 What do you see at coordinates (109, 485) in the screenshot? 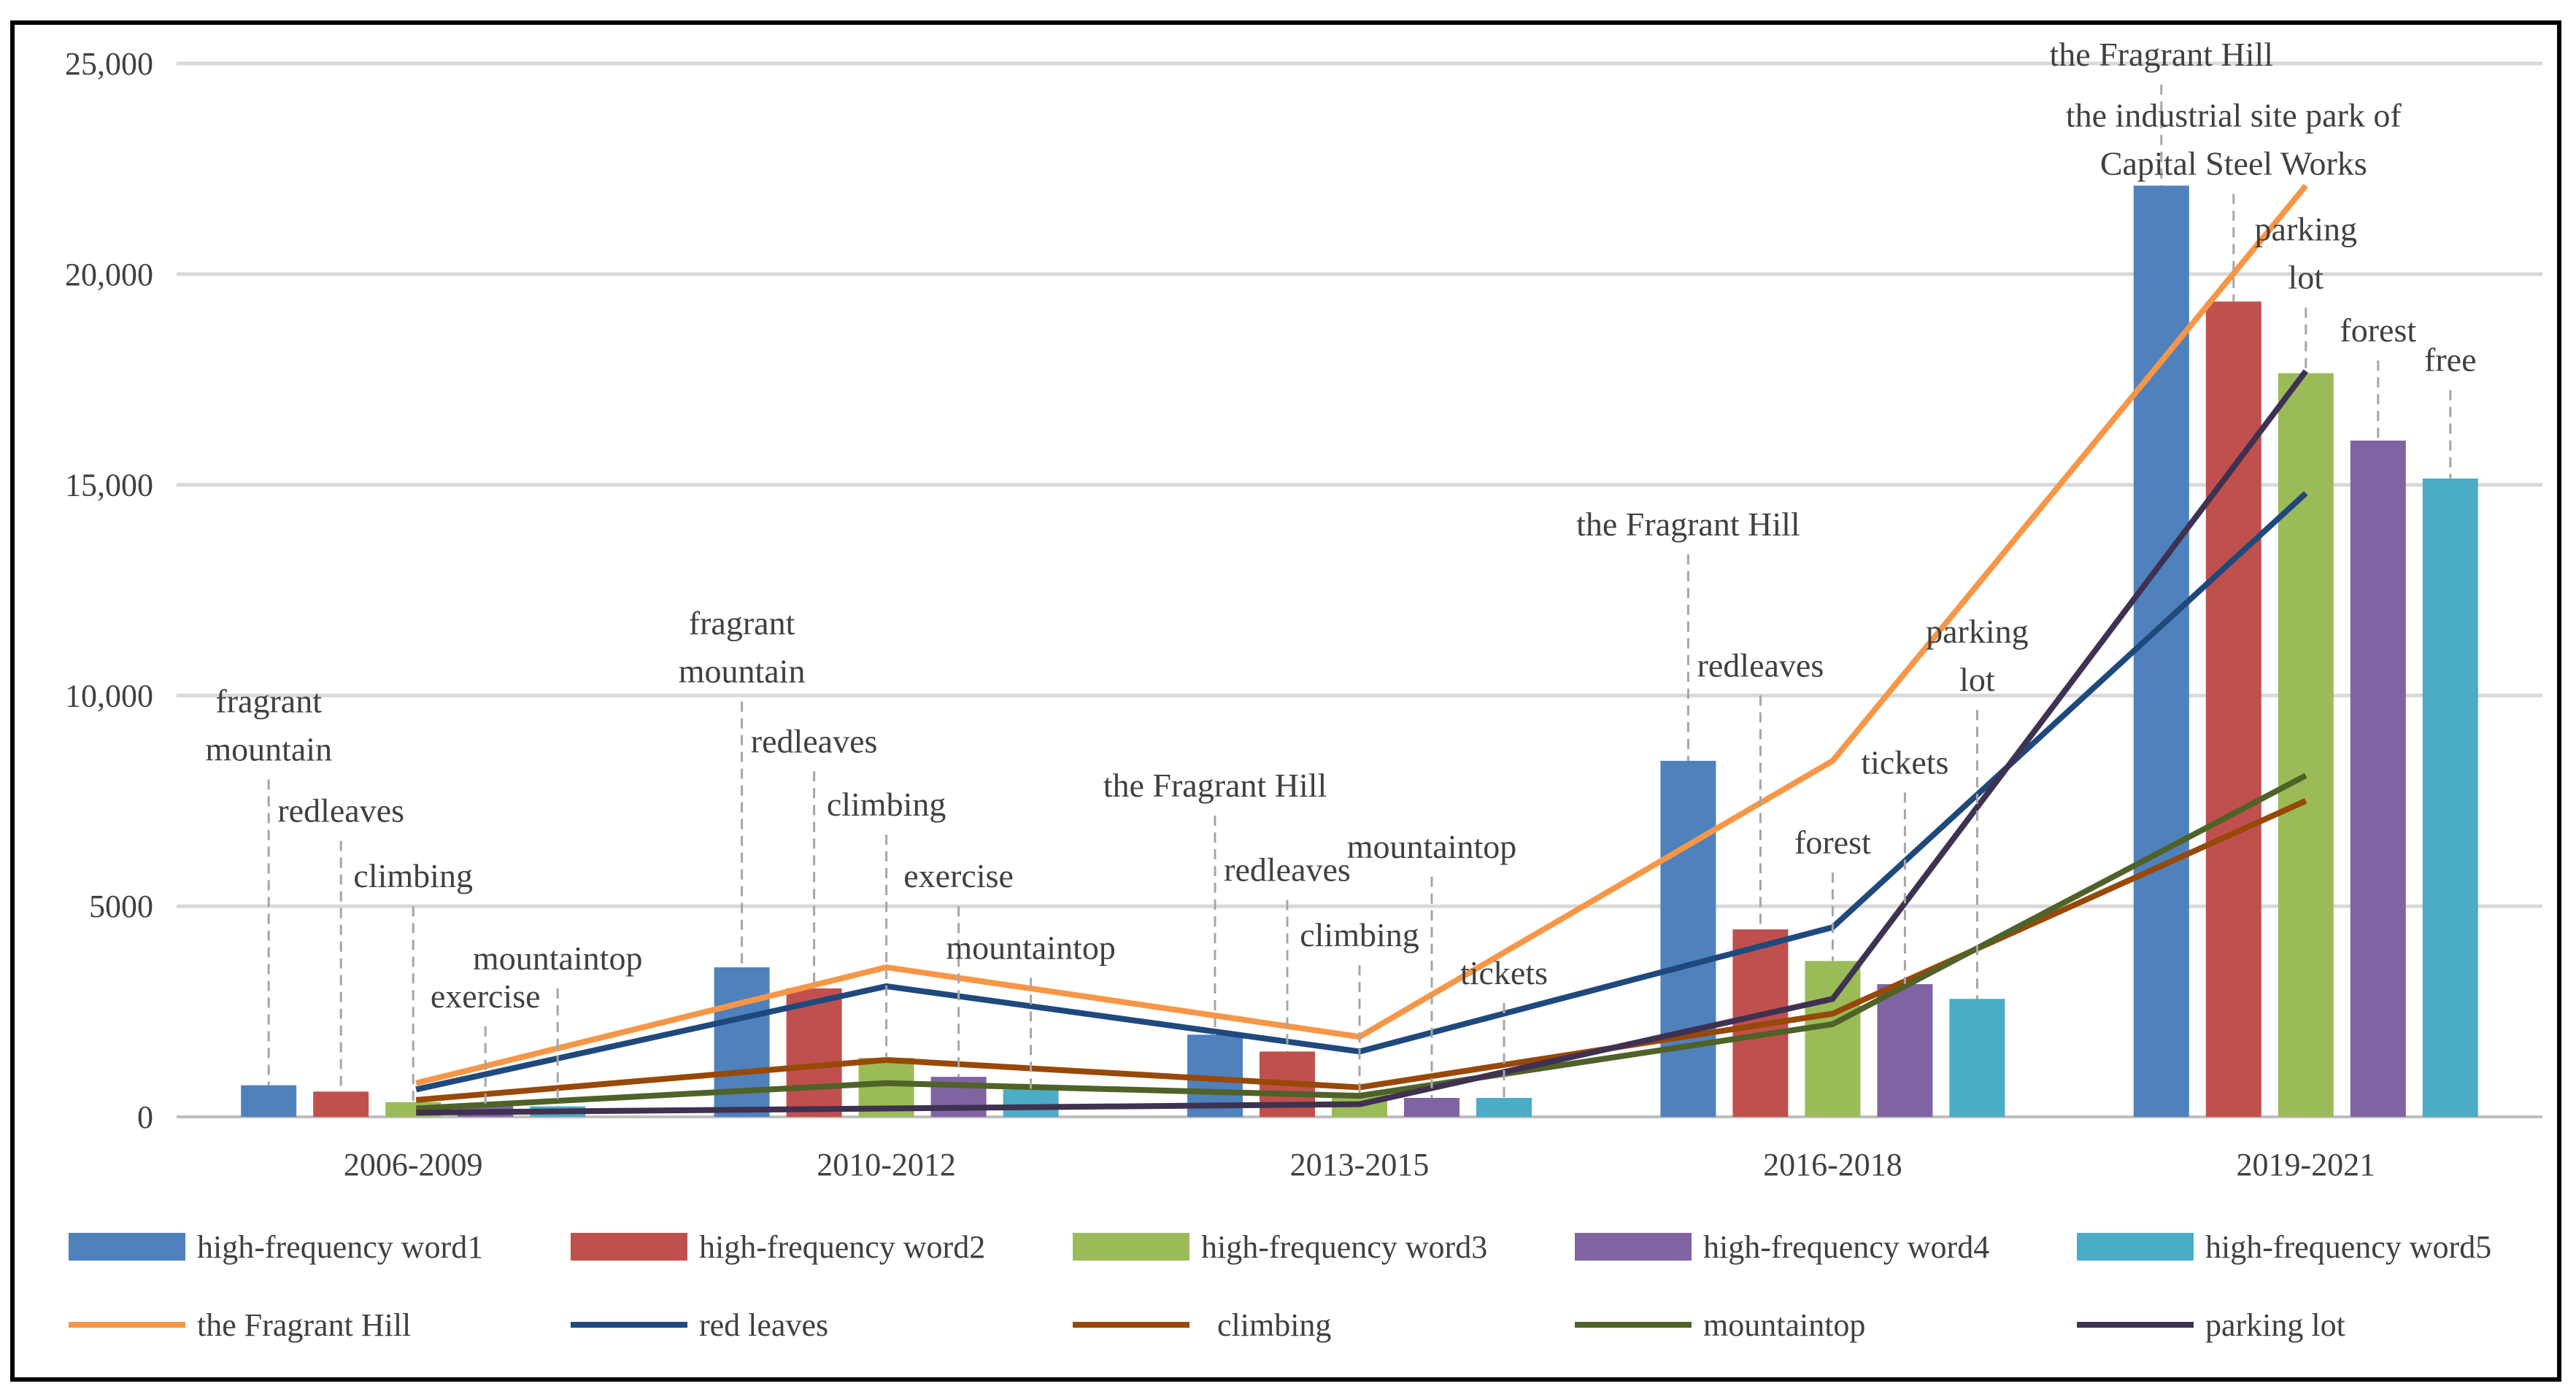
I see `y-tick-label: 15,000` at bounding box center [109, 485].